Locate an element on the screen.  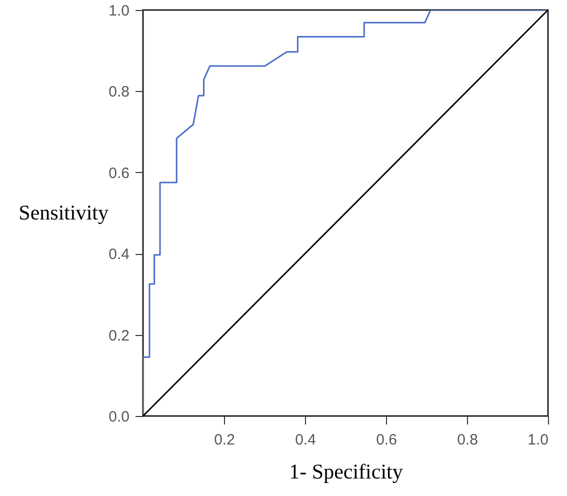
x-tick-label: 0.6 is located at coordinates (386, 440).